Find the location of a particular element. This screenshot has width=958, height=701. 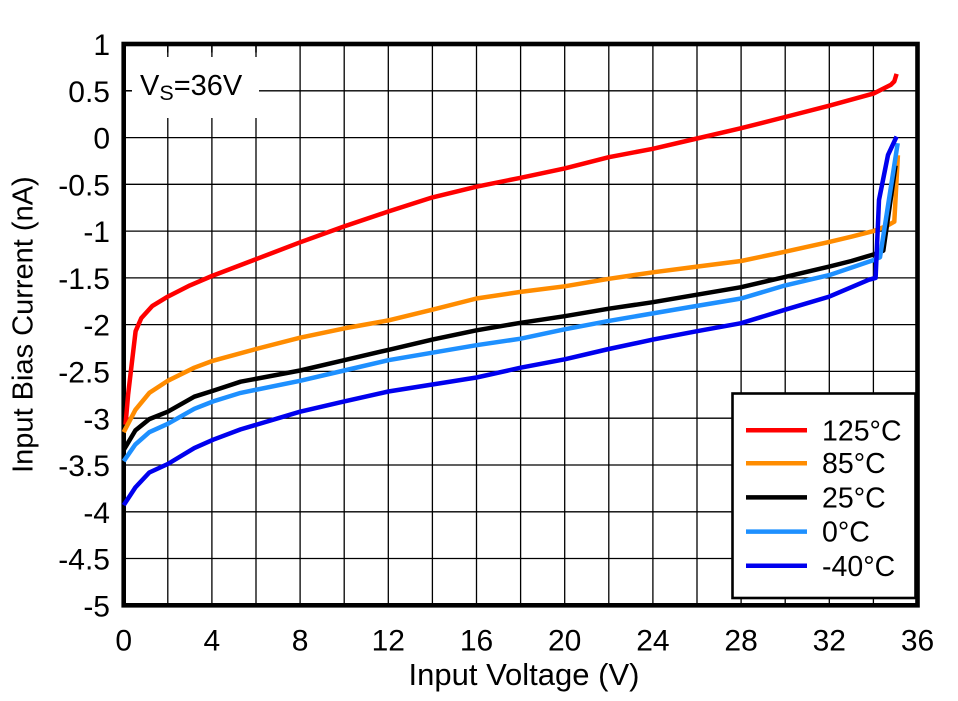

svg-text: Input Voltage (V) is located at coordinates (524, 674).